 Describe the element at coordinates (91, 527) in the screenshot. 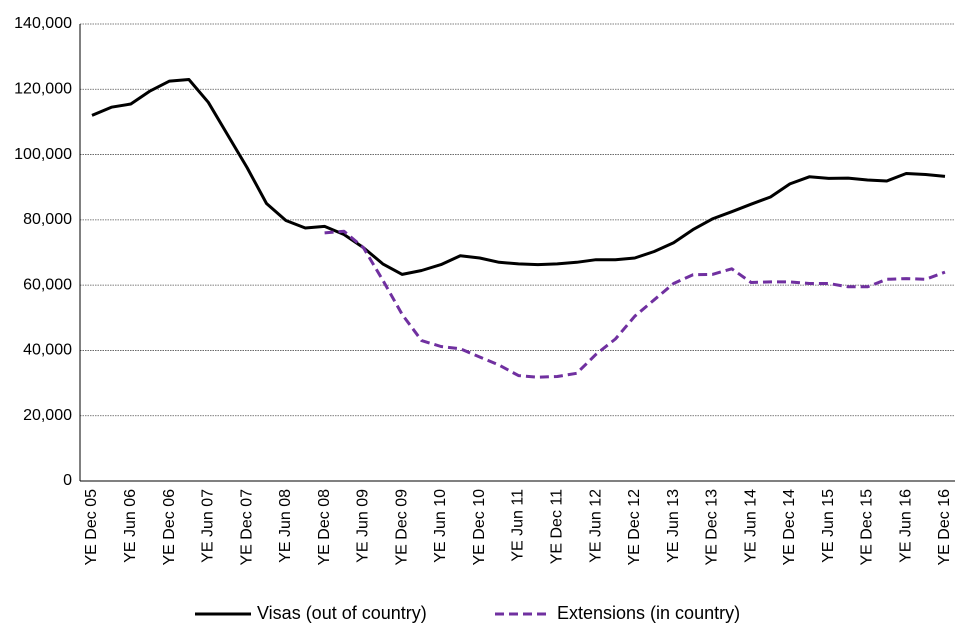

I see `x-tick-label: YE Dec 05` at that location.